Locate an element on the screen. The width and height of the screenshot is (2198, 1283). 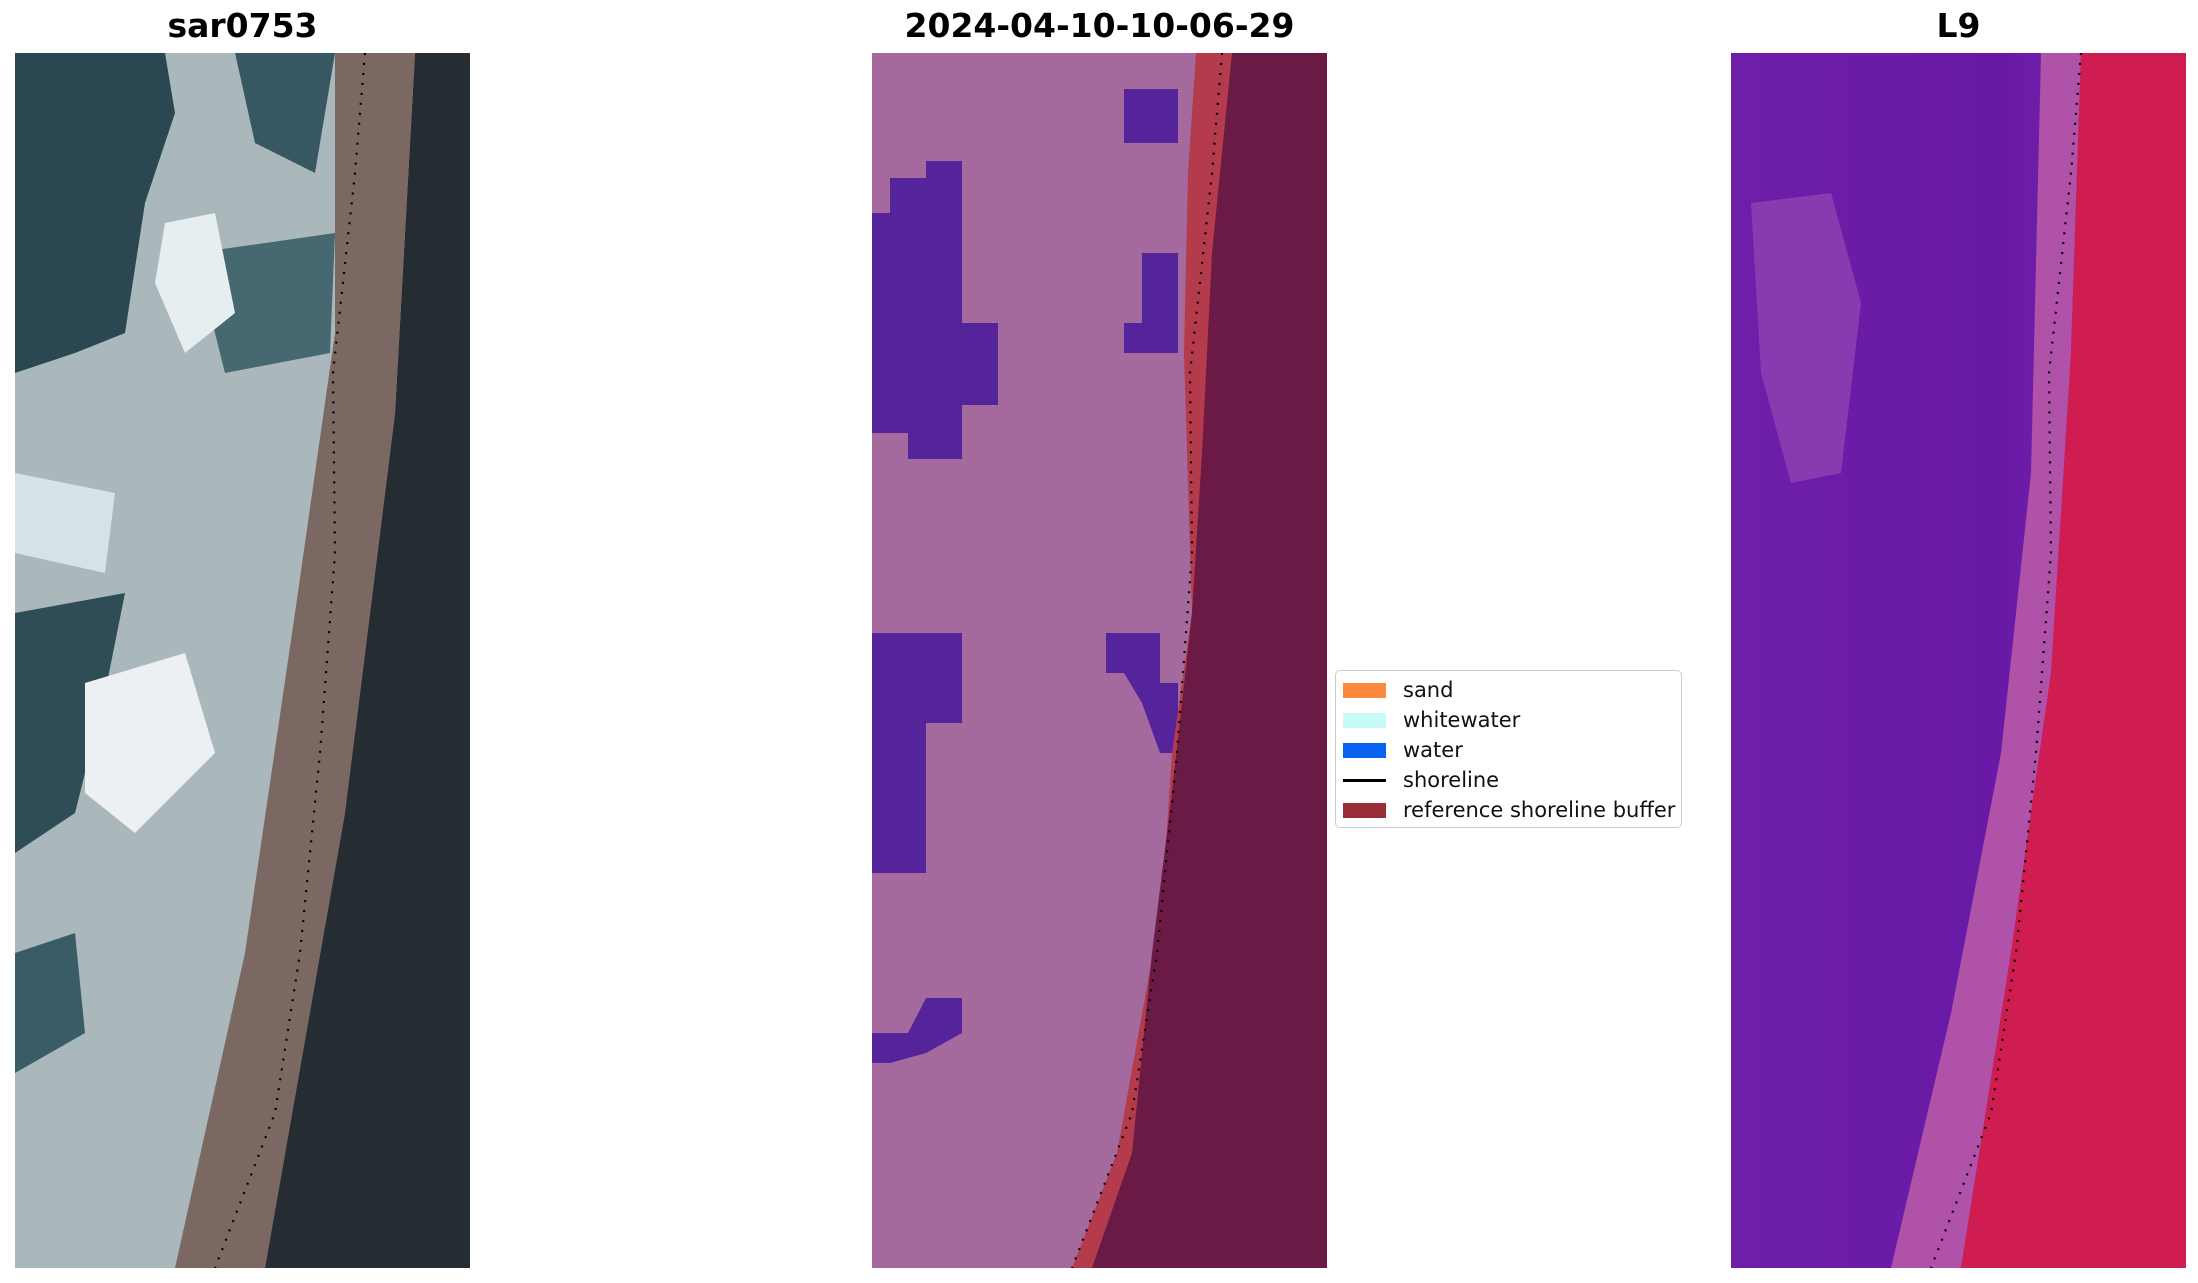
water-swatch is located at coordinates (1364, 750).